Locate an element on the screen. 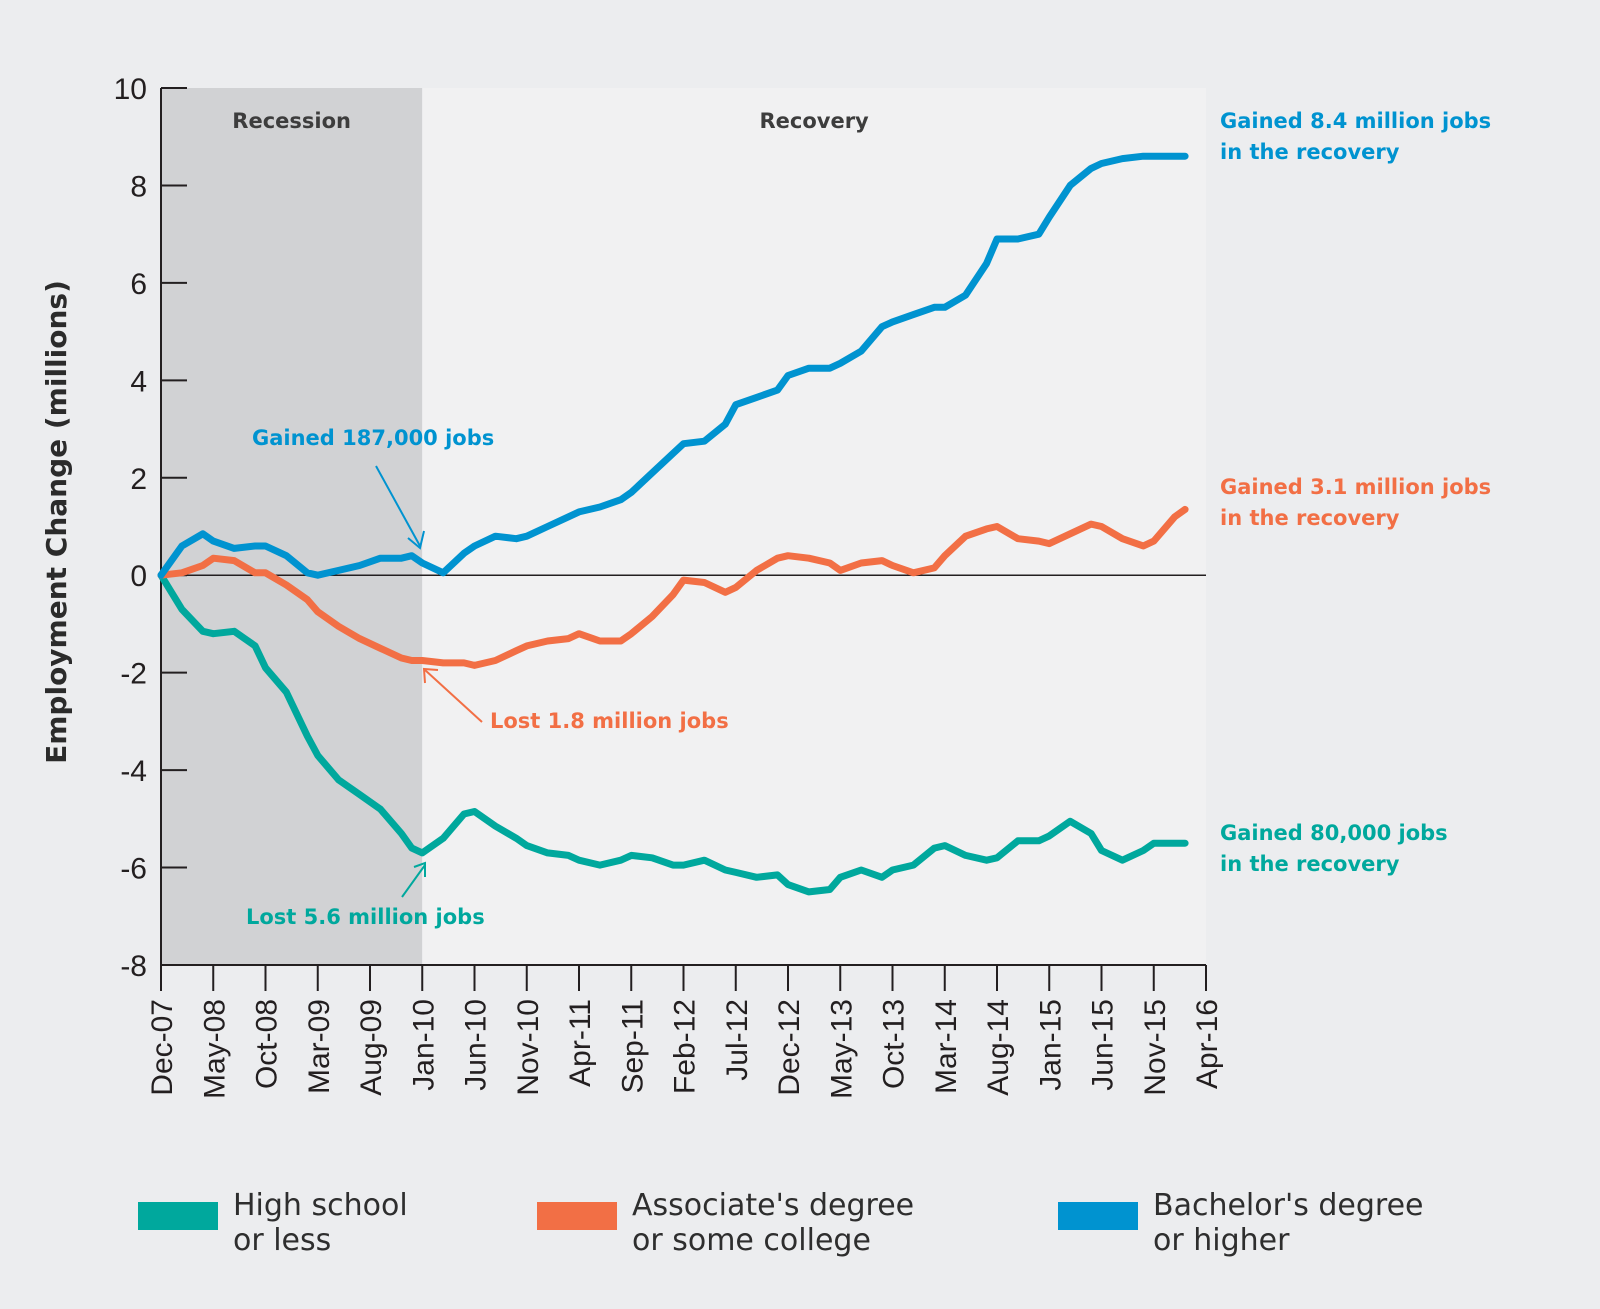 The image size is (1600, 1309). y-tick-label: 2 is located at coordinates (138, 479).